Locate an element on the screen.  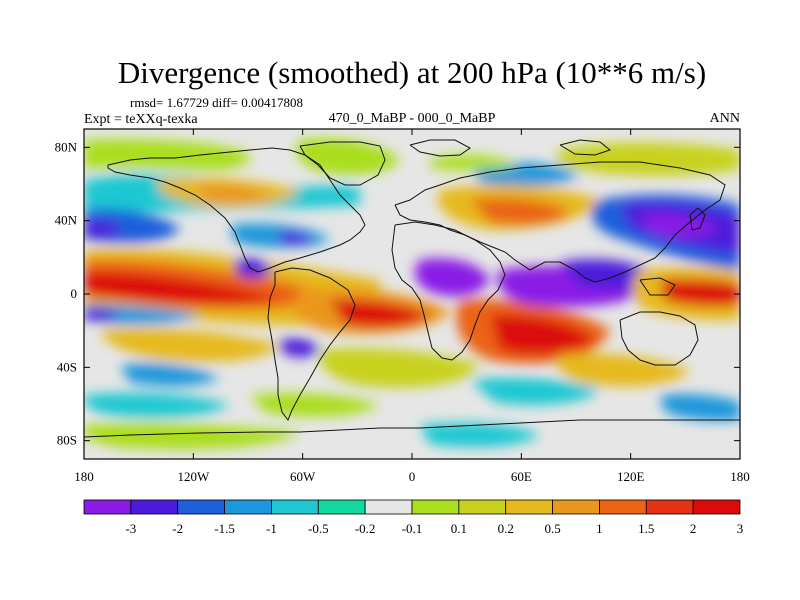
x-tick-label: 60E is located at coordinates (521, 476).